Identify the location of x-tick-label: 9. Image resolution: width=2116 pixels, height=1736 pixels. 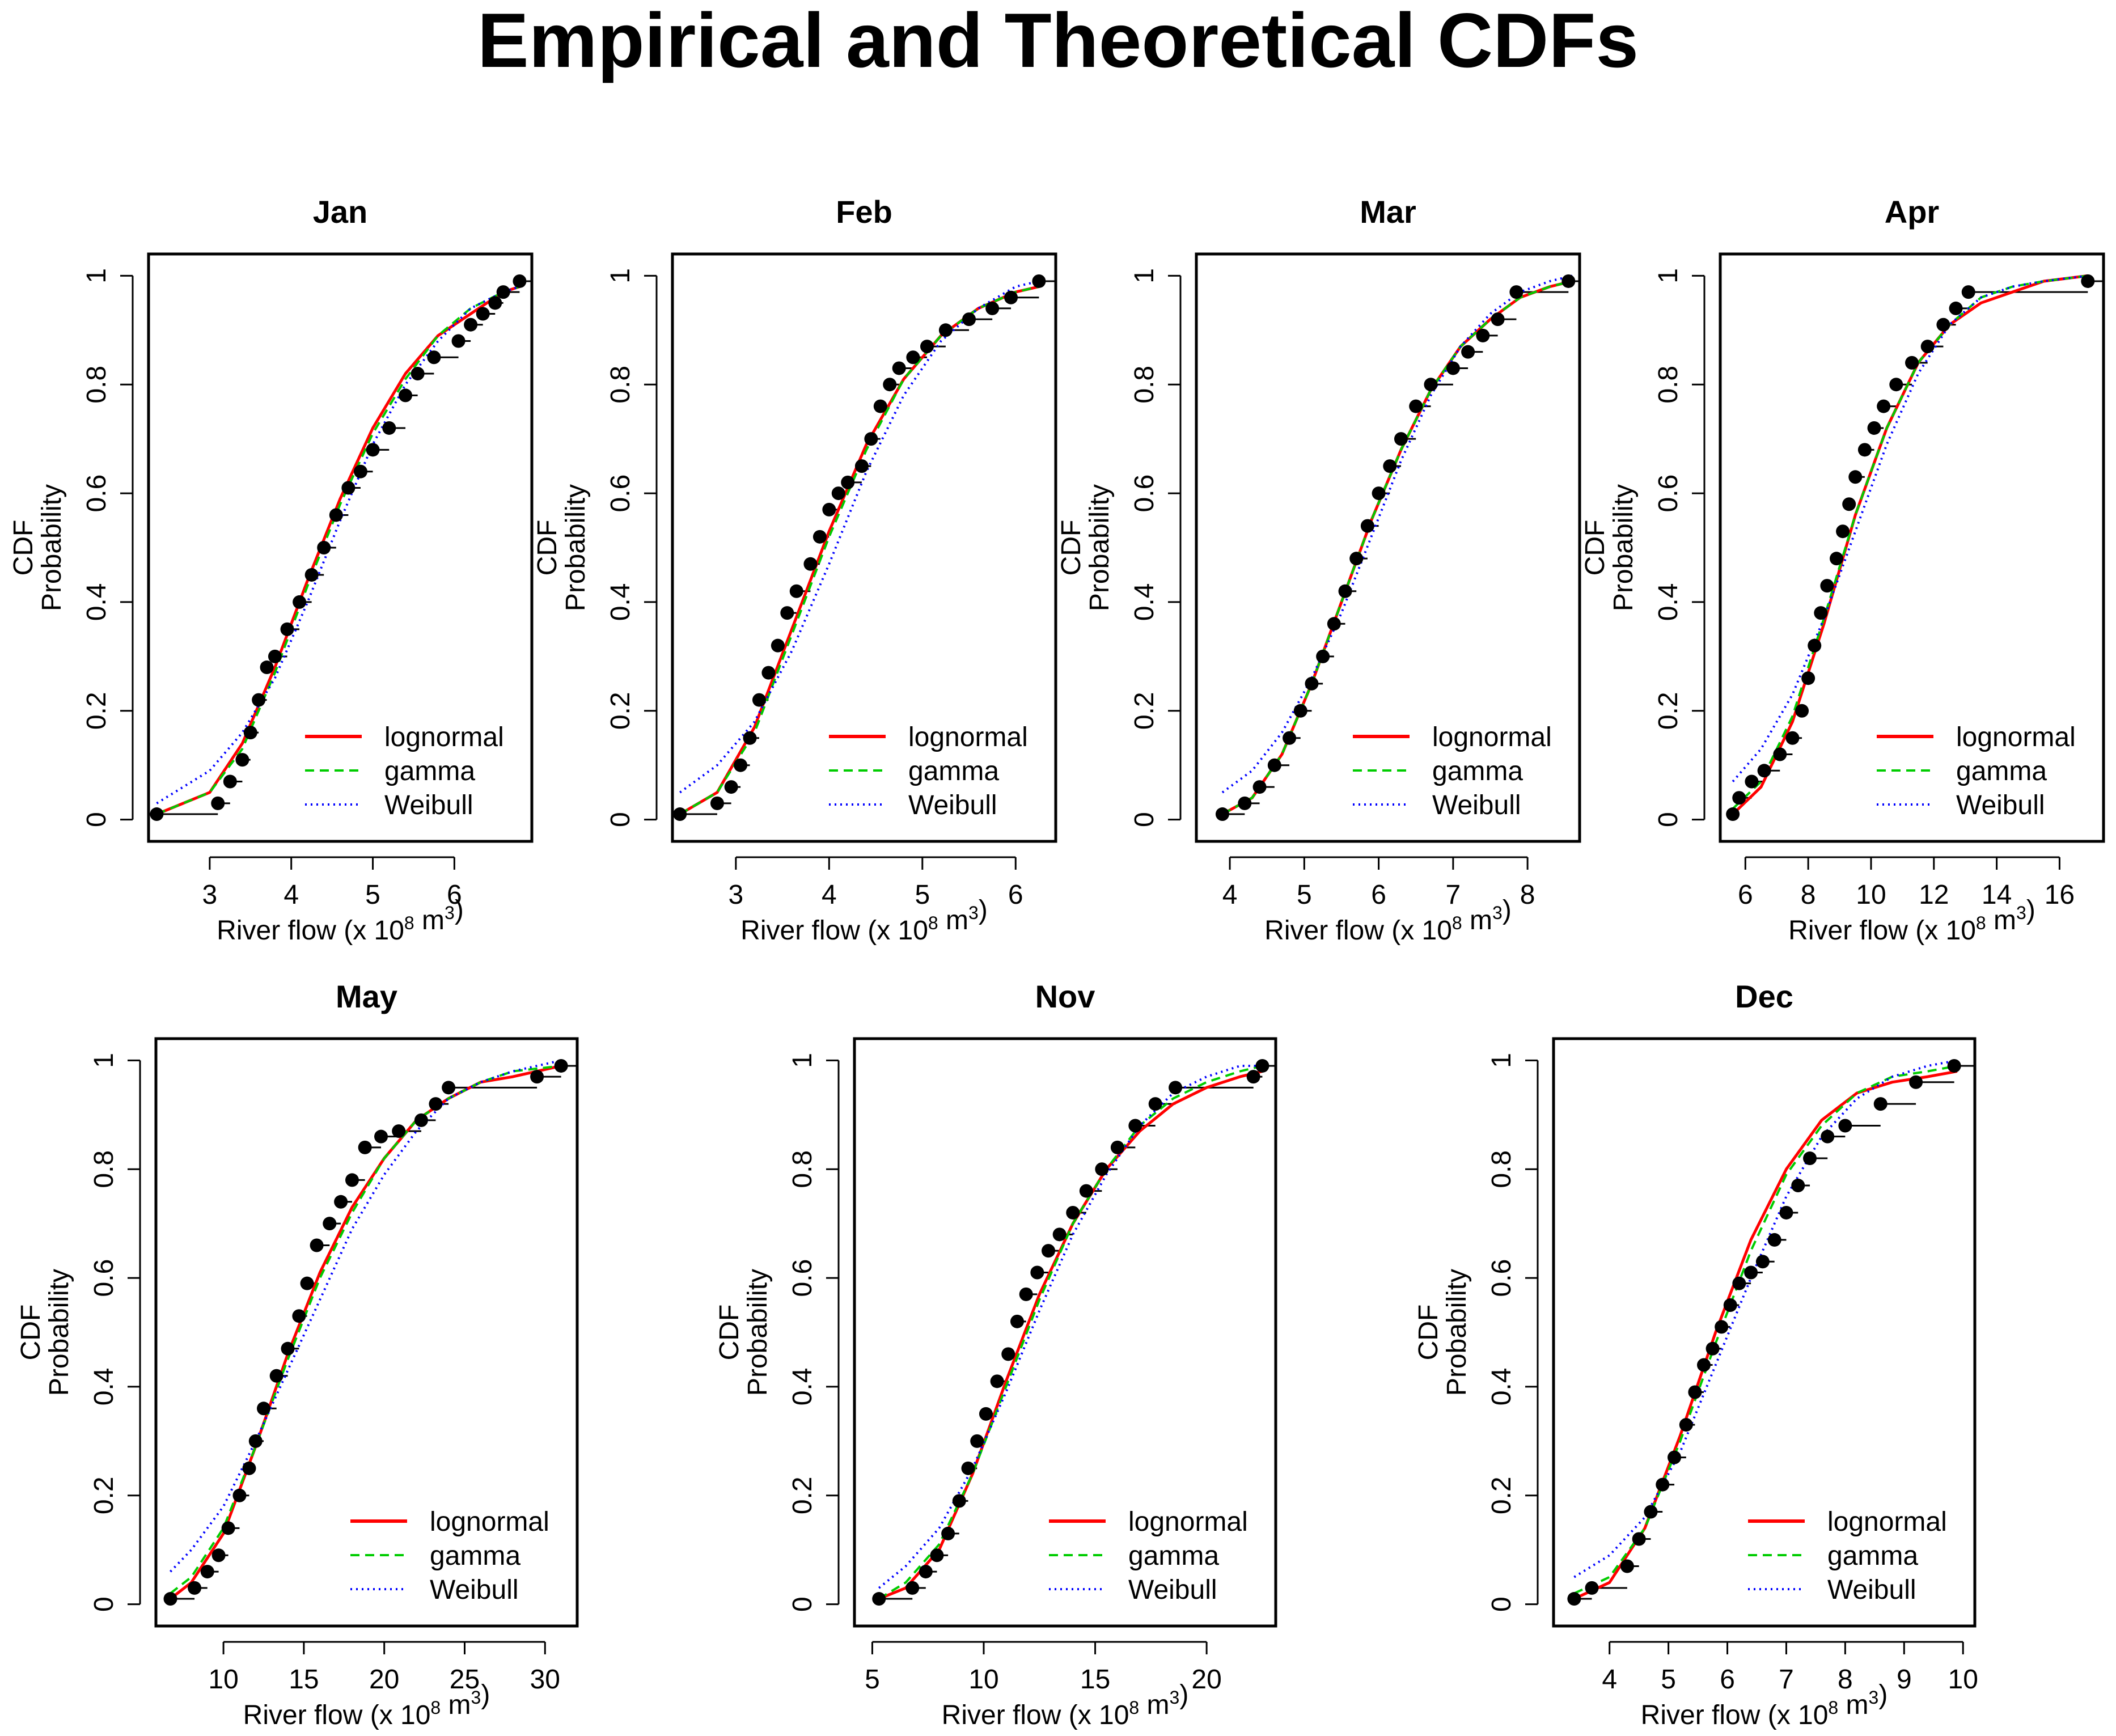
(1904, 1680).